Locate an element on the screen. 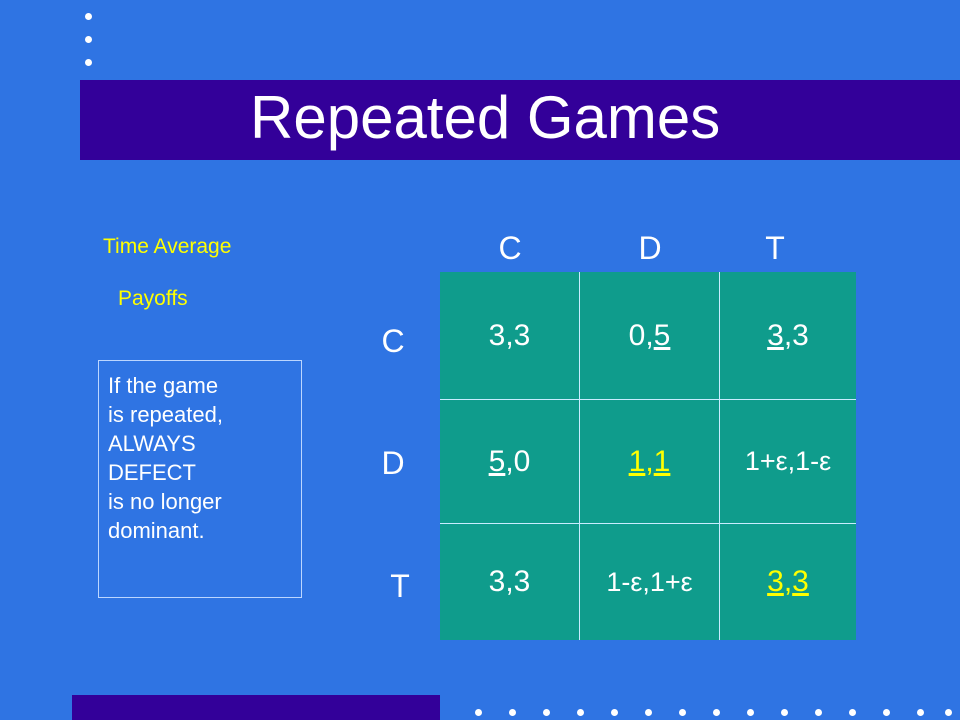 This screenshot has width=960, height=720. column-header-d: D is located at coordinates (650, 248).